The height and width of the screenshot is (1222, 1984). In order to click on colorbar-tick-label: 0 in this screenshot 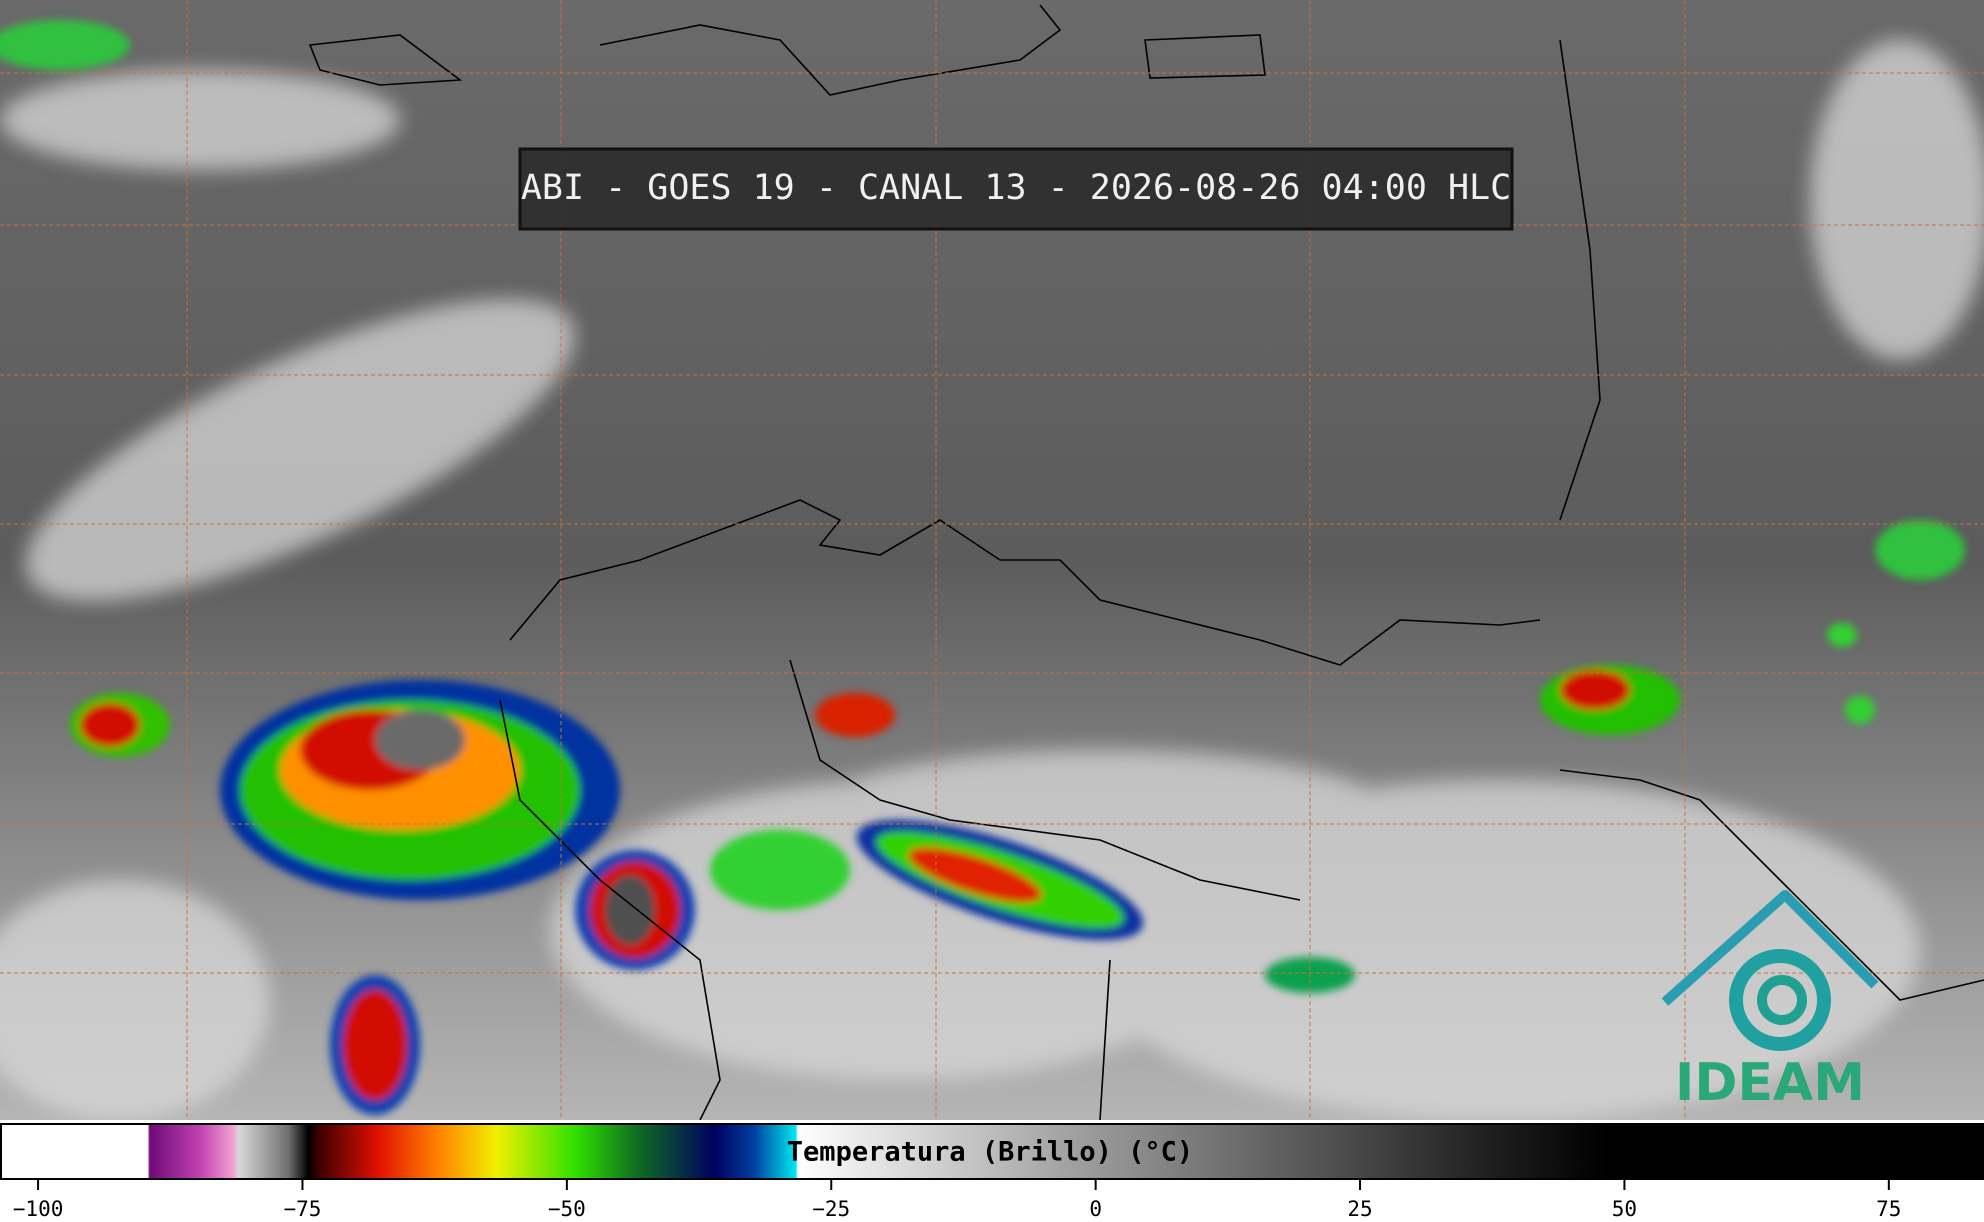, I will do `click(1095, 1209)`.